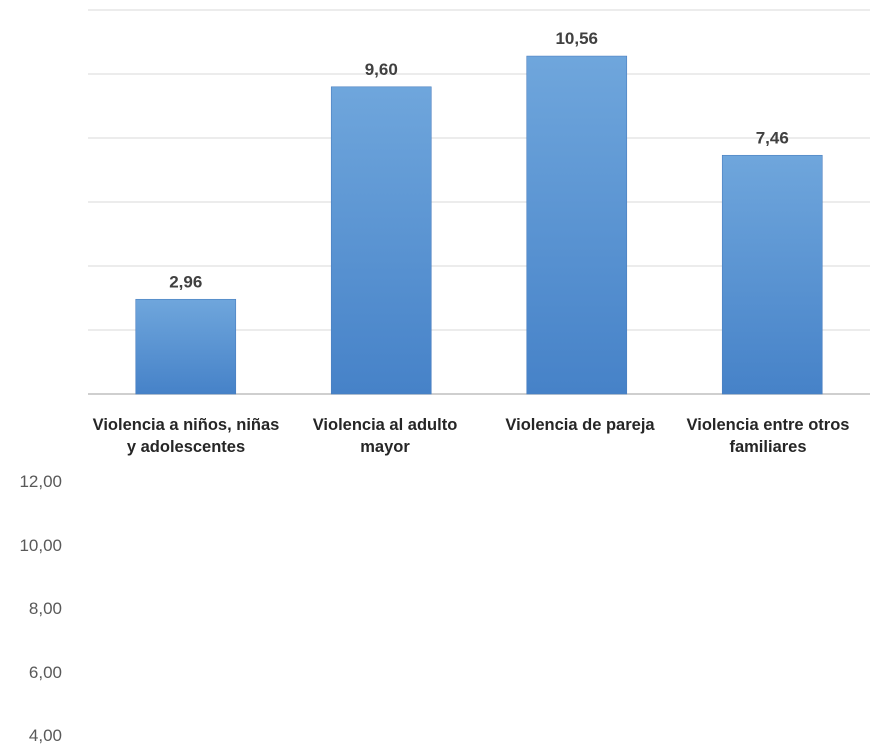 The image size is (872, 746). I want to click on y-tick-label-0: 12,00, so click(40, 481).